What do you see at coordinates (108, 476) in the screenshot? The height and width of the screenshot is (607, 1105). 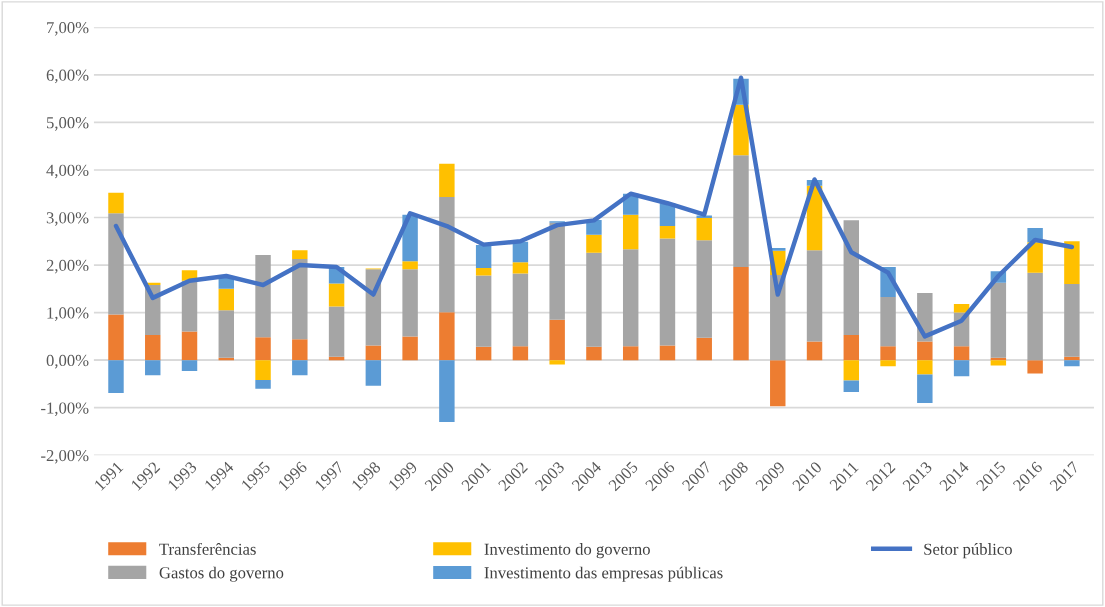 I see `x-tick-label: 1991` at bounding box center [108, 476].